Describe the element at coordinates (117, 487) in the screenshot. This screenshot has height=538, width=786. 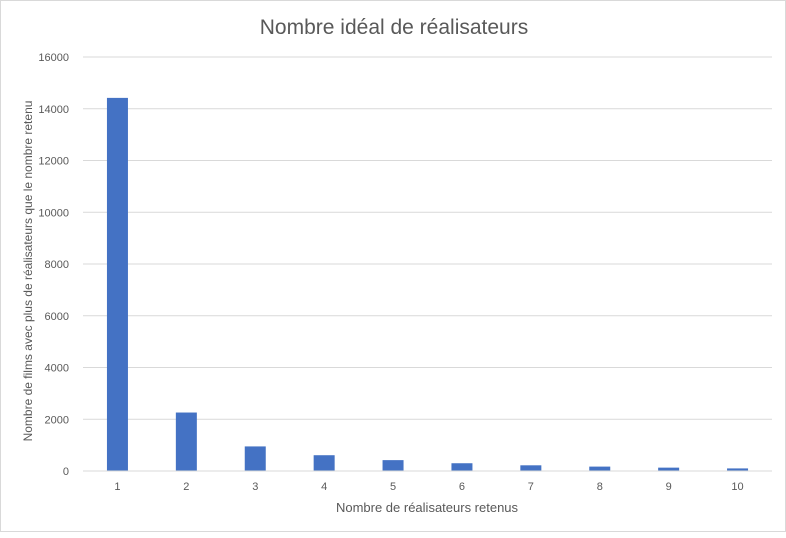
I see `x-tick-label: 1` at that location.